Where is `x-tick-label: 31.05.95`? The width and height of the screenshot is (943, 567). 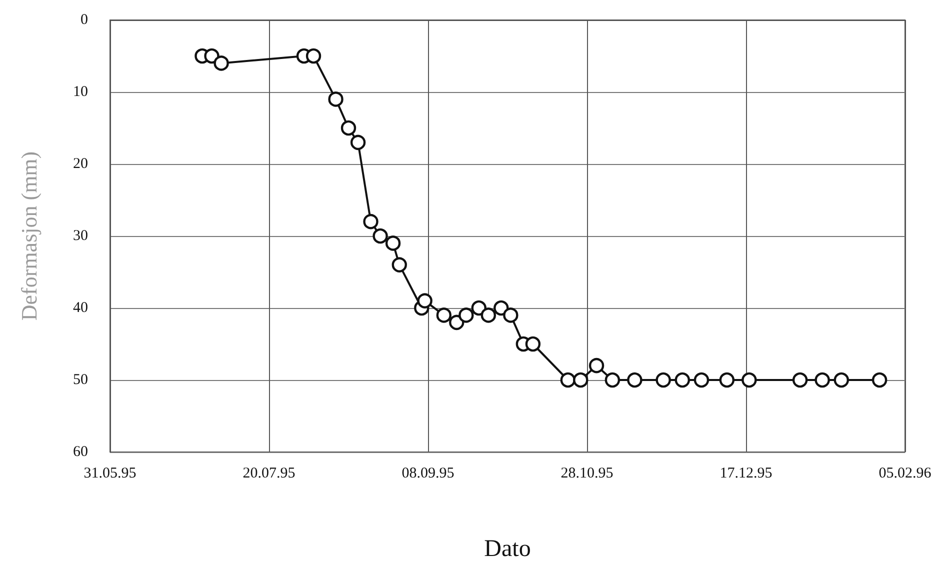
x-tick-label: 31.05.95 is located at coordinates (110, 474).